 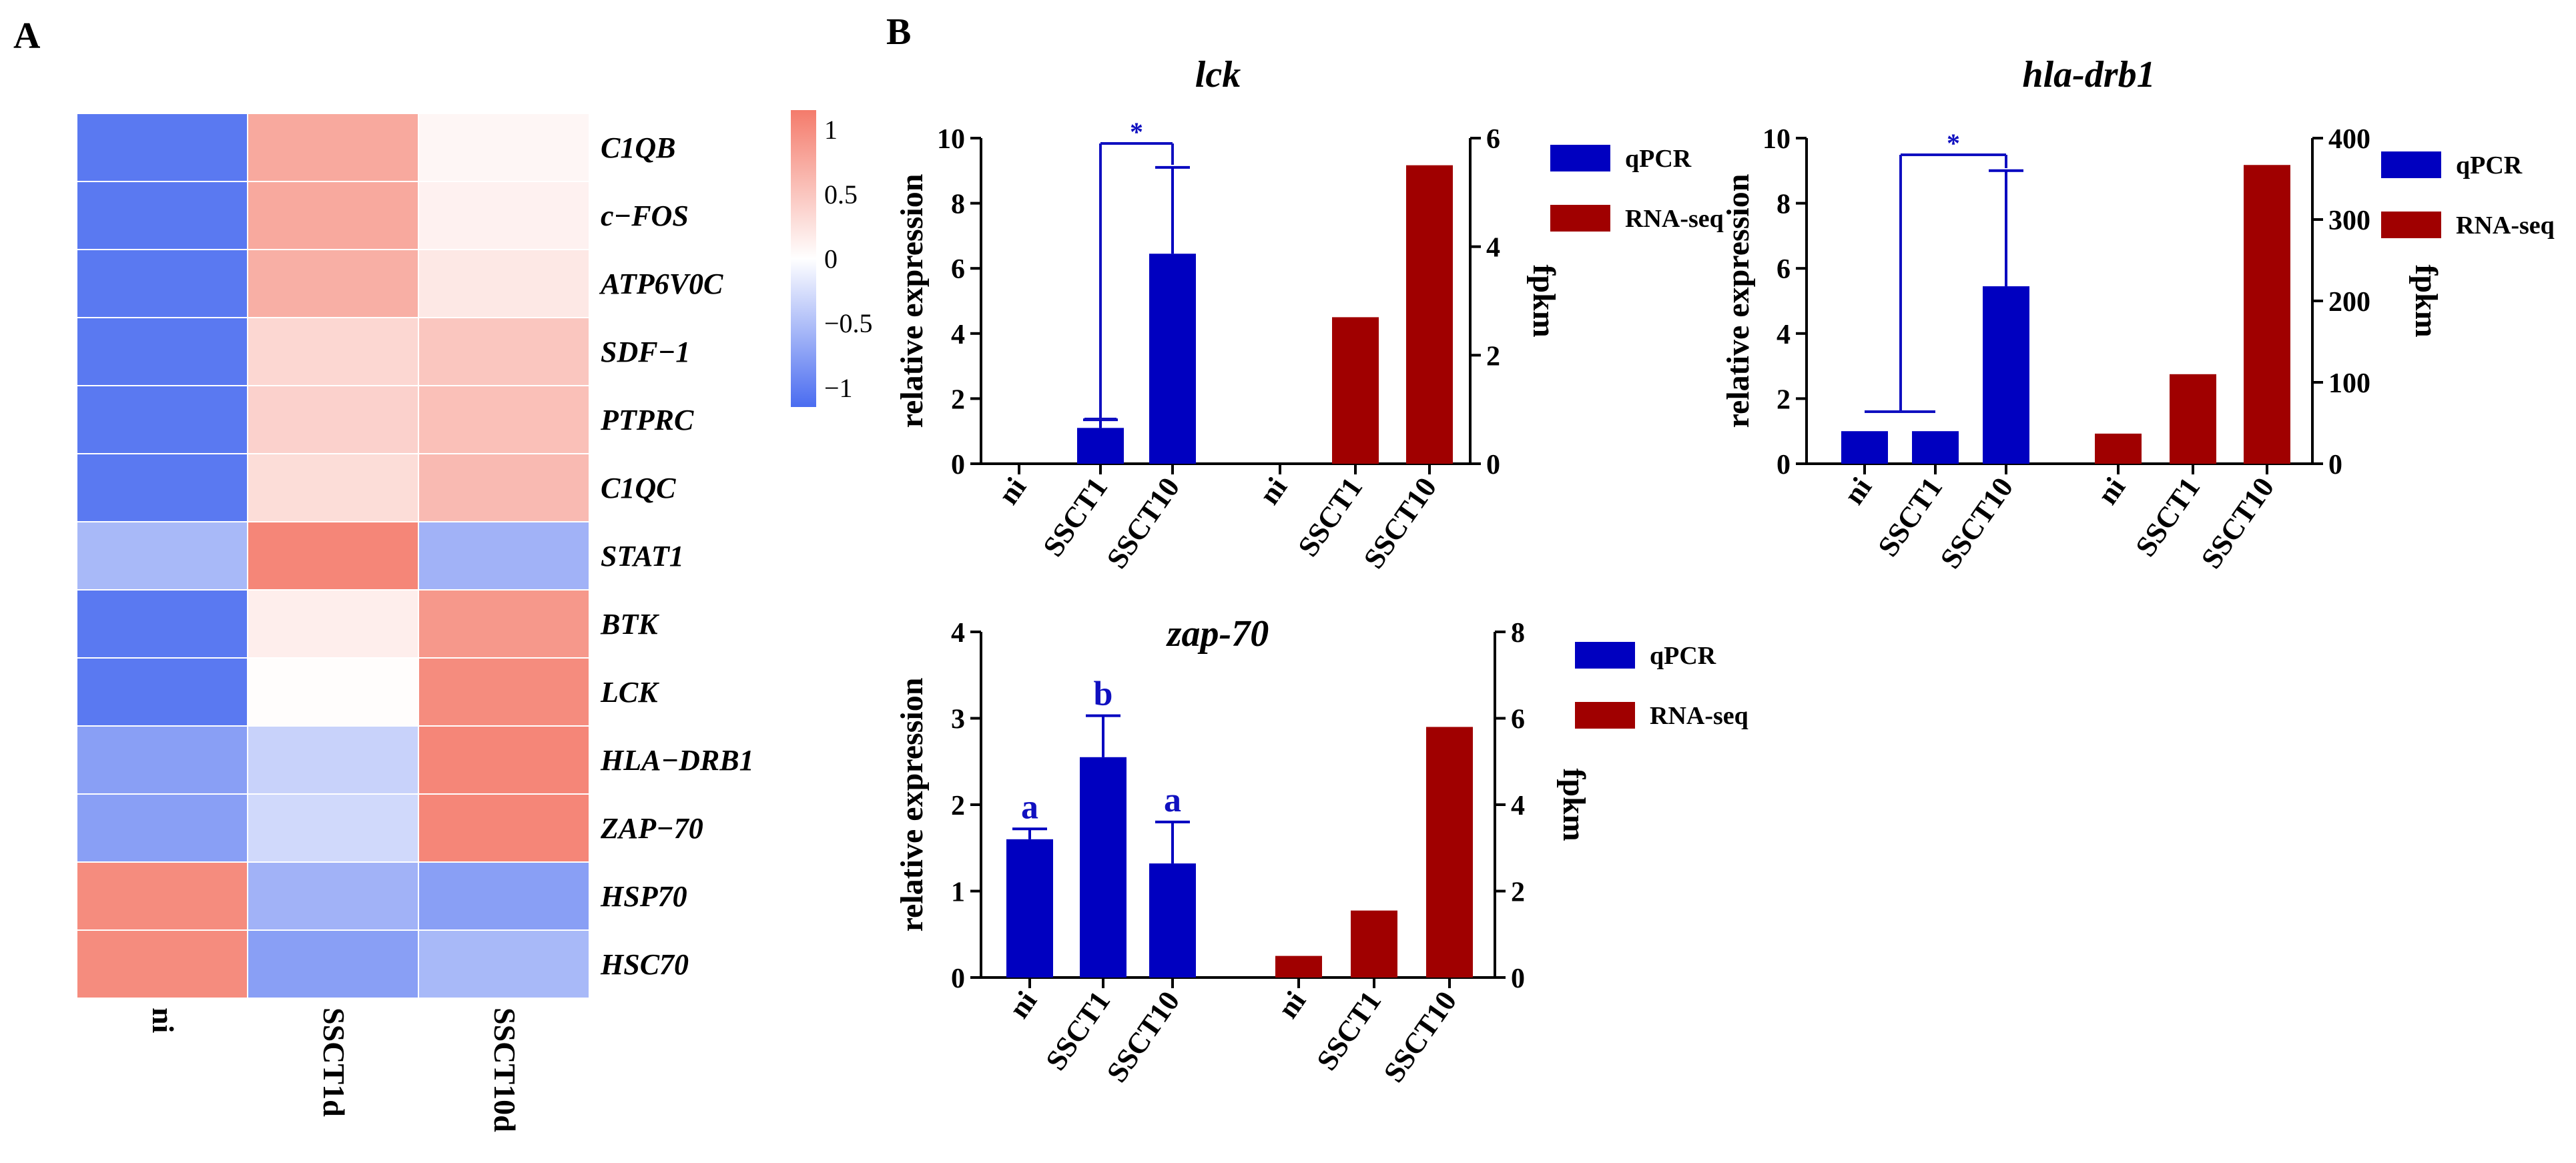 What do you see at coordinates (1218, 74) in the screenshot?
I see `chart-title: lck` at bounding box center [1218, 74].